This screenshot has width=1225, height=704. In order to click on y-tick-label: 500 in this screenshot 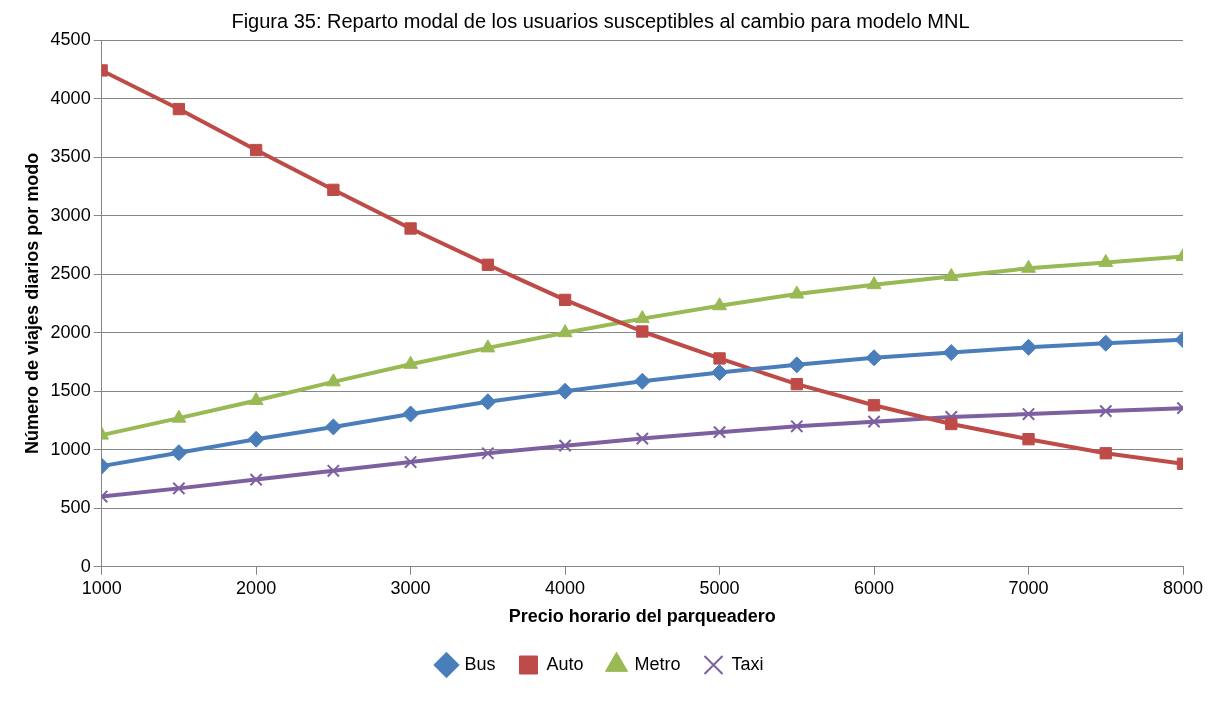, I will do `click(75, 507)`.